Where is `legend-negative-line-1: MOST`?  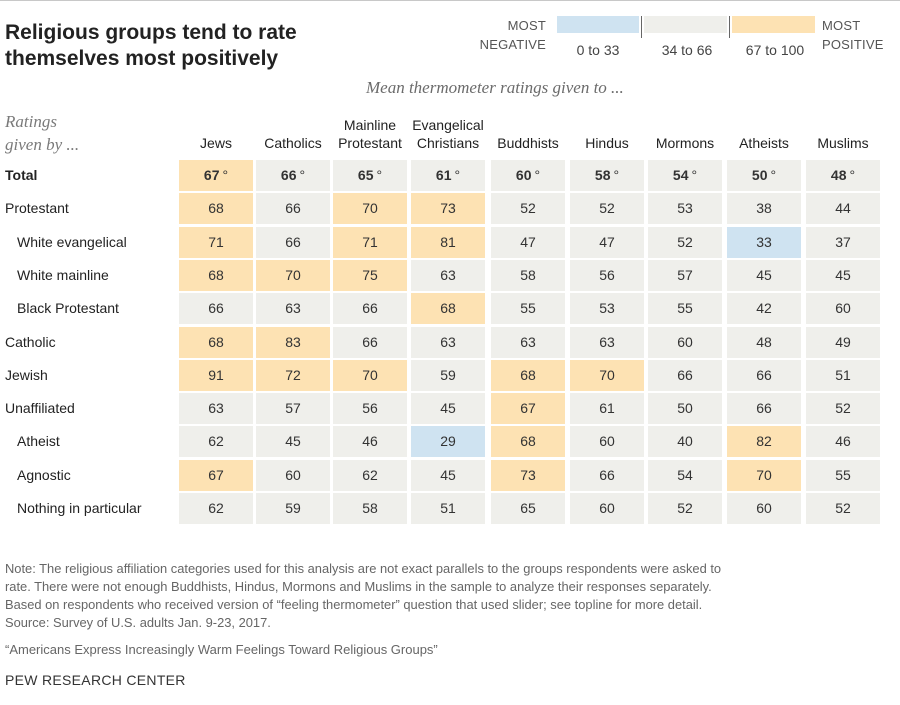
legend-negative-line-1: MOST is located at coordinates (526, 25).